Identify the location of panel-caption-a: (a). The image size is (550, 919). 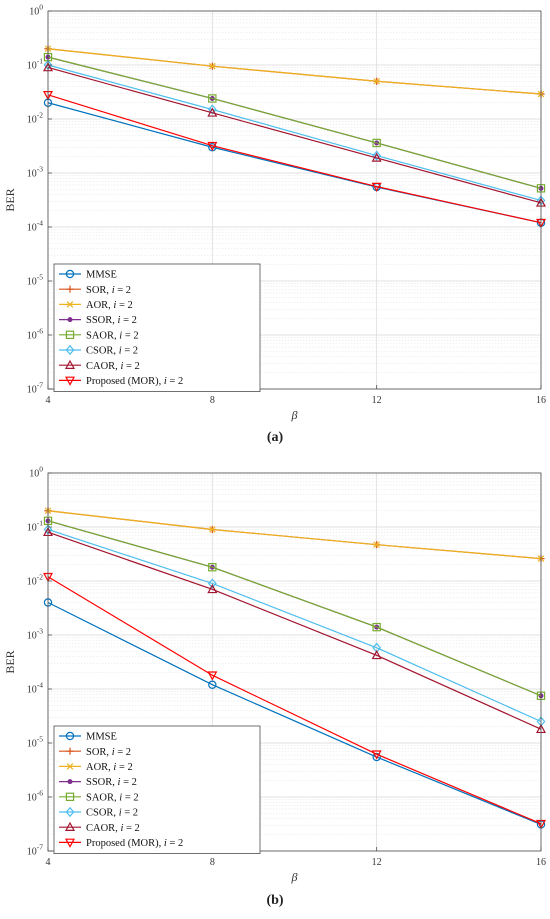
(275, 437).